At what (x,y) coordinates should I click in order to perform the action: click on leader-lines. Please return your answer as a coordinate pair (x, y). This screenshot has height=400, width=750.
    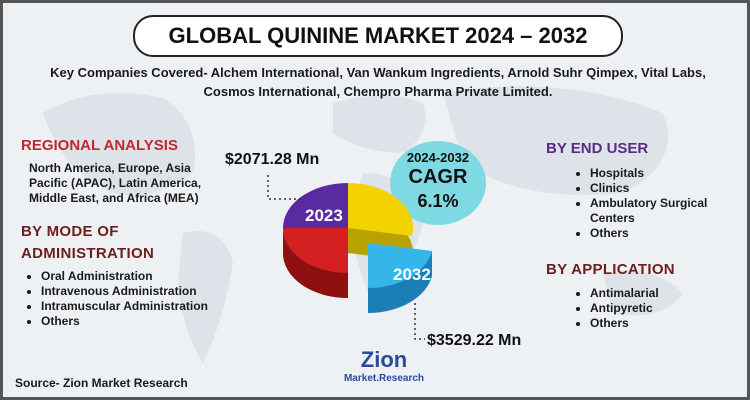
    Looking at the image, I should click on (346, 257).